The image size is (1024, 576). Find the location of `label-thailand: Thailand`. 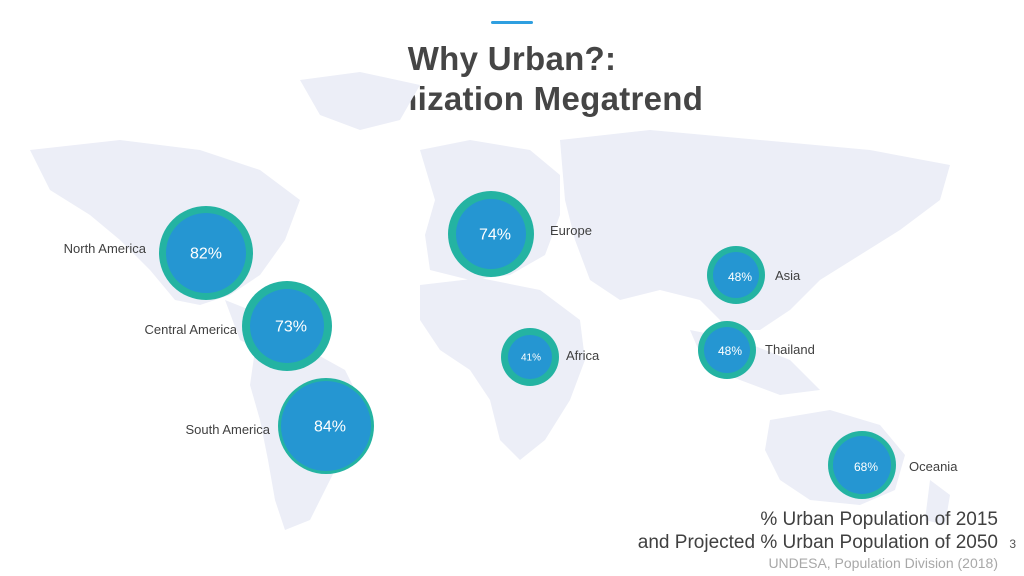

label-thailand: Thailand is located at coordinates (790, 349).